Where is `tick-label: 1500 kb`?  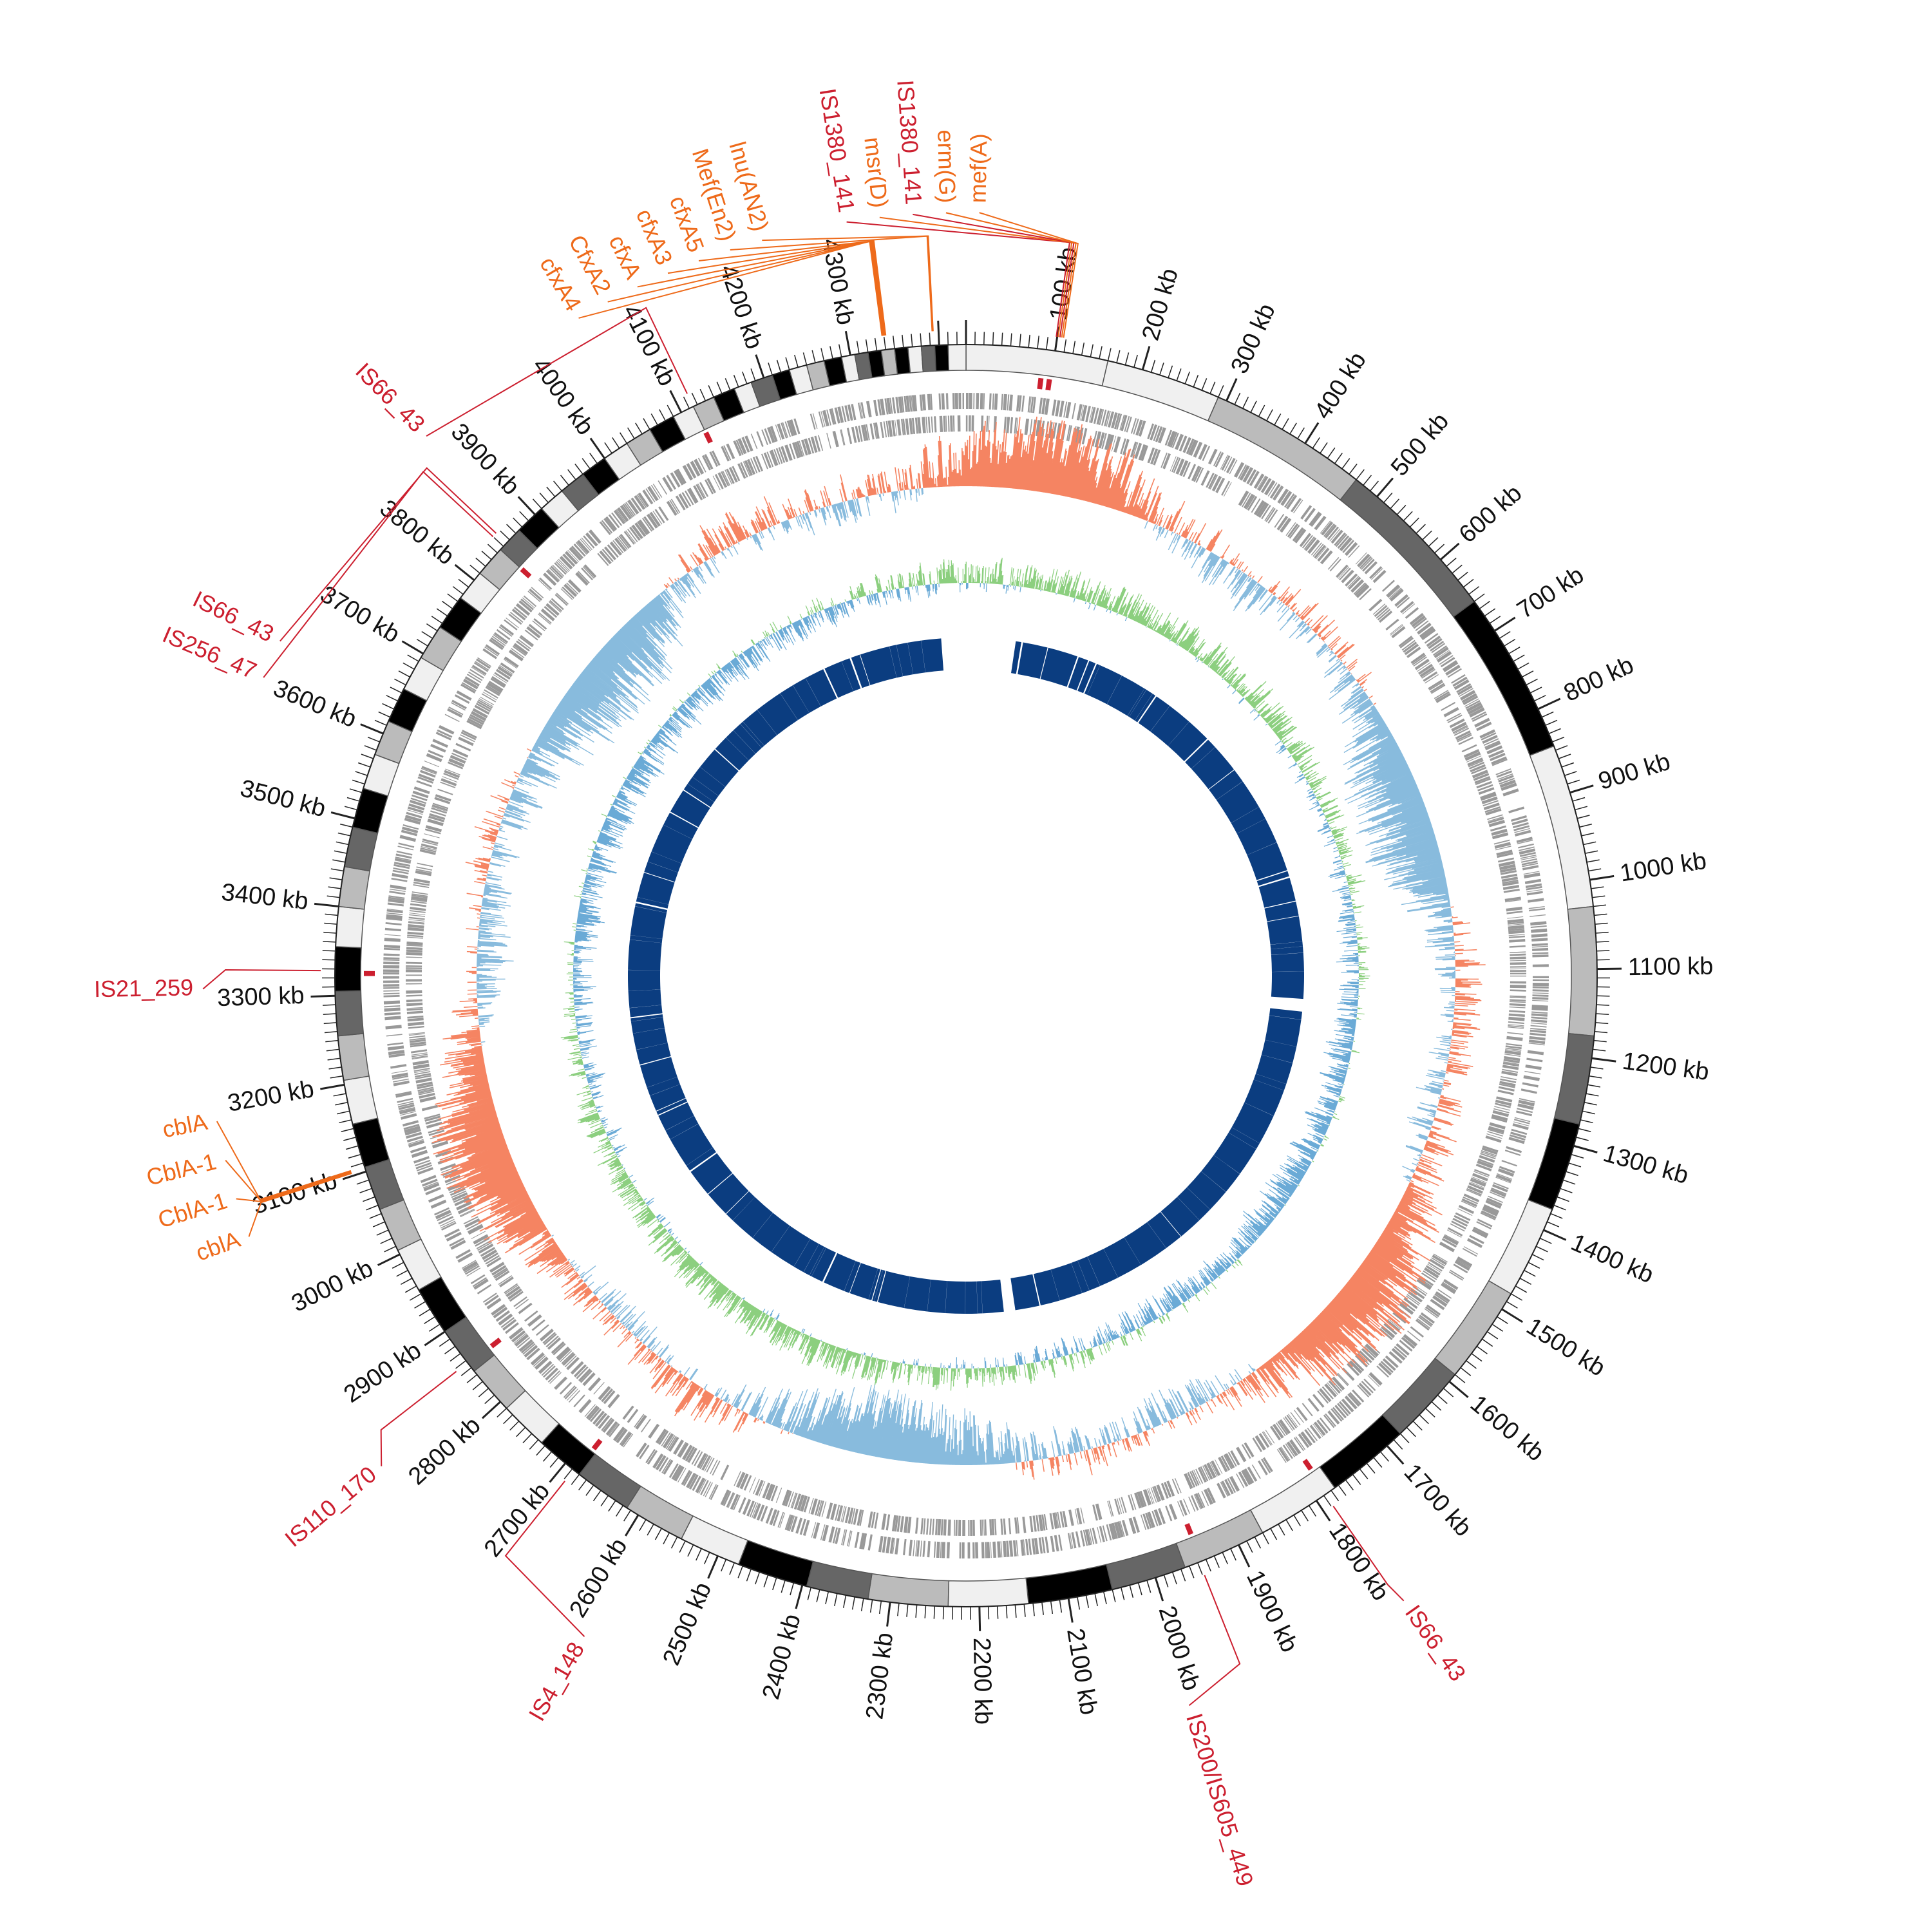 tick-label: 1500 kb is located at coordinates (1566, 1347).